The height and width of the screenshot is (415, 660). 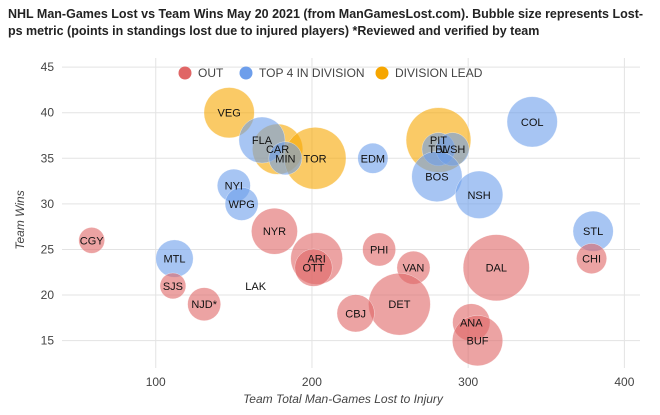 I want to click on bubble-min, so click(x=285, y=158).